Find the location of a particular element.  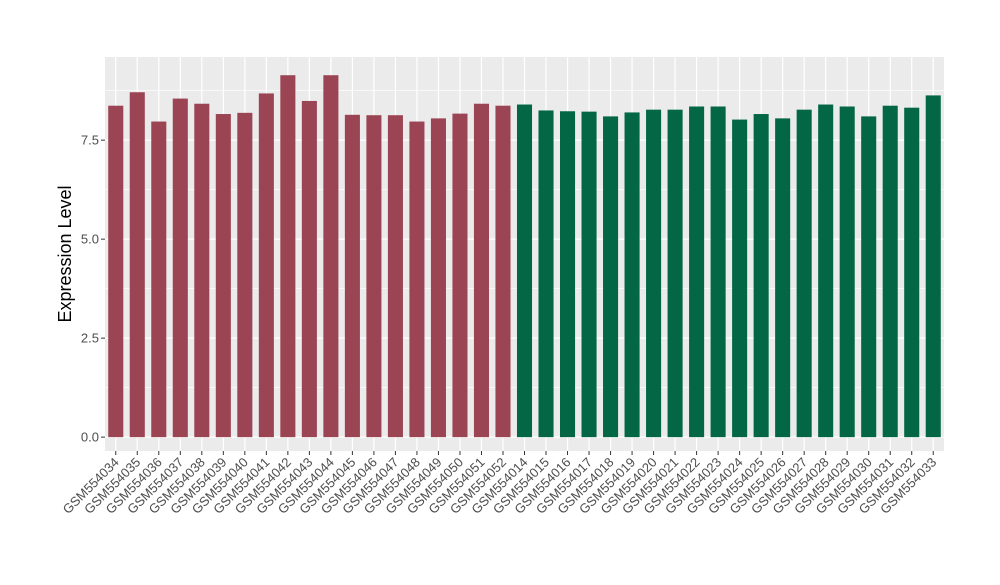

bar-GSM554035 is located at coordinates (137, 265).